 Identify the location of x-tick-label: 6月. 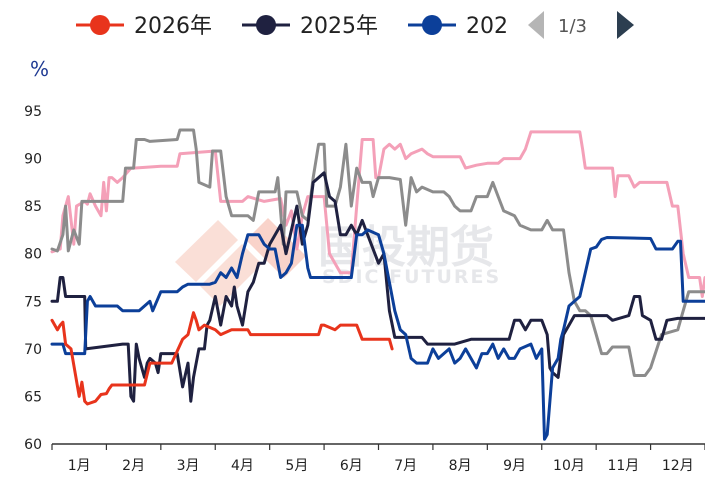
(351, 466).